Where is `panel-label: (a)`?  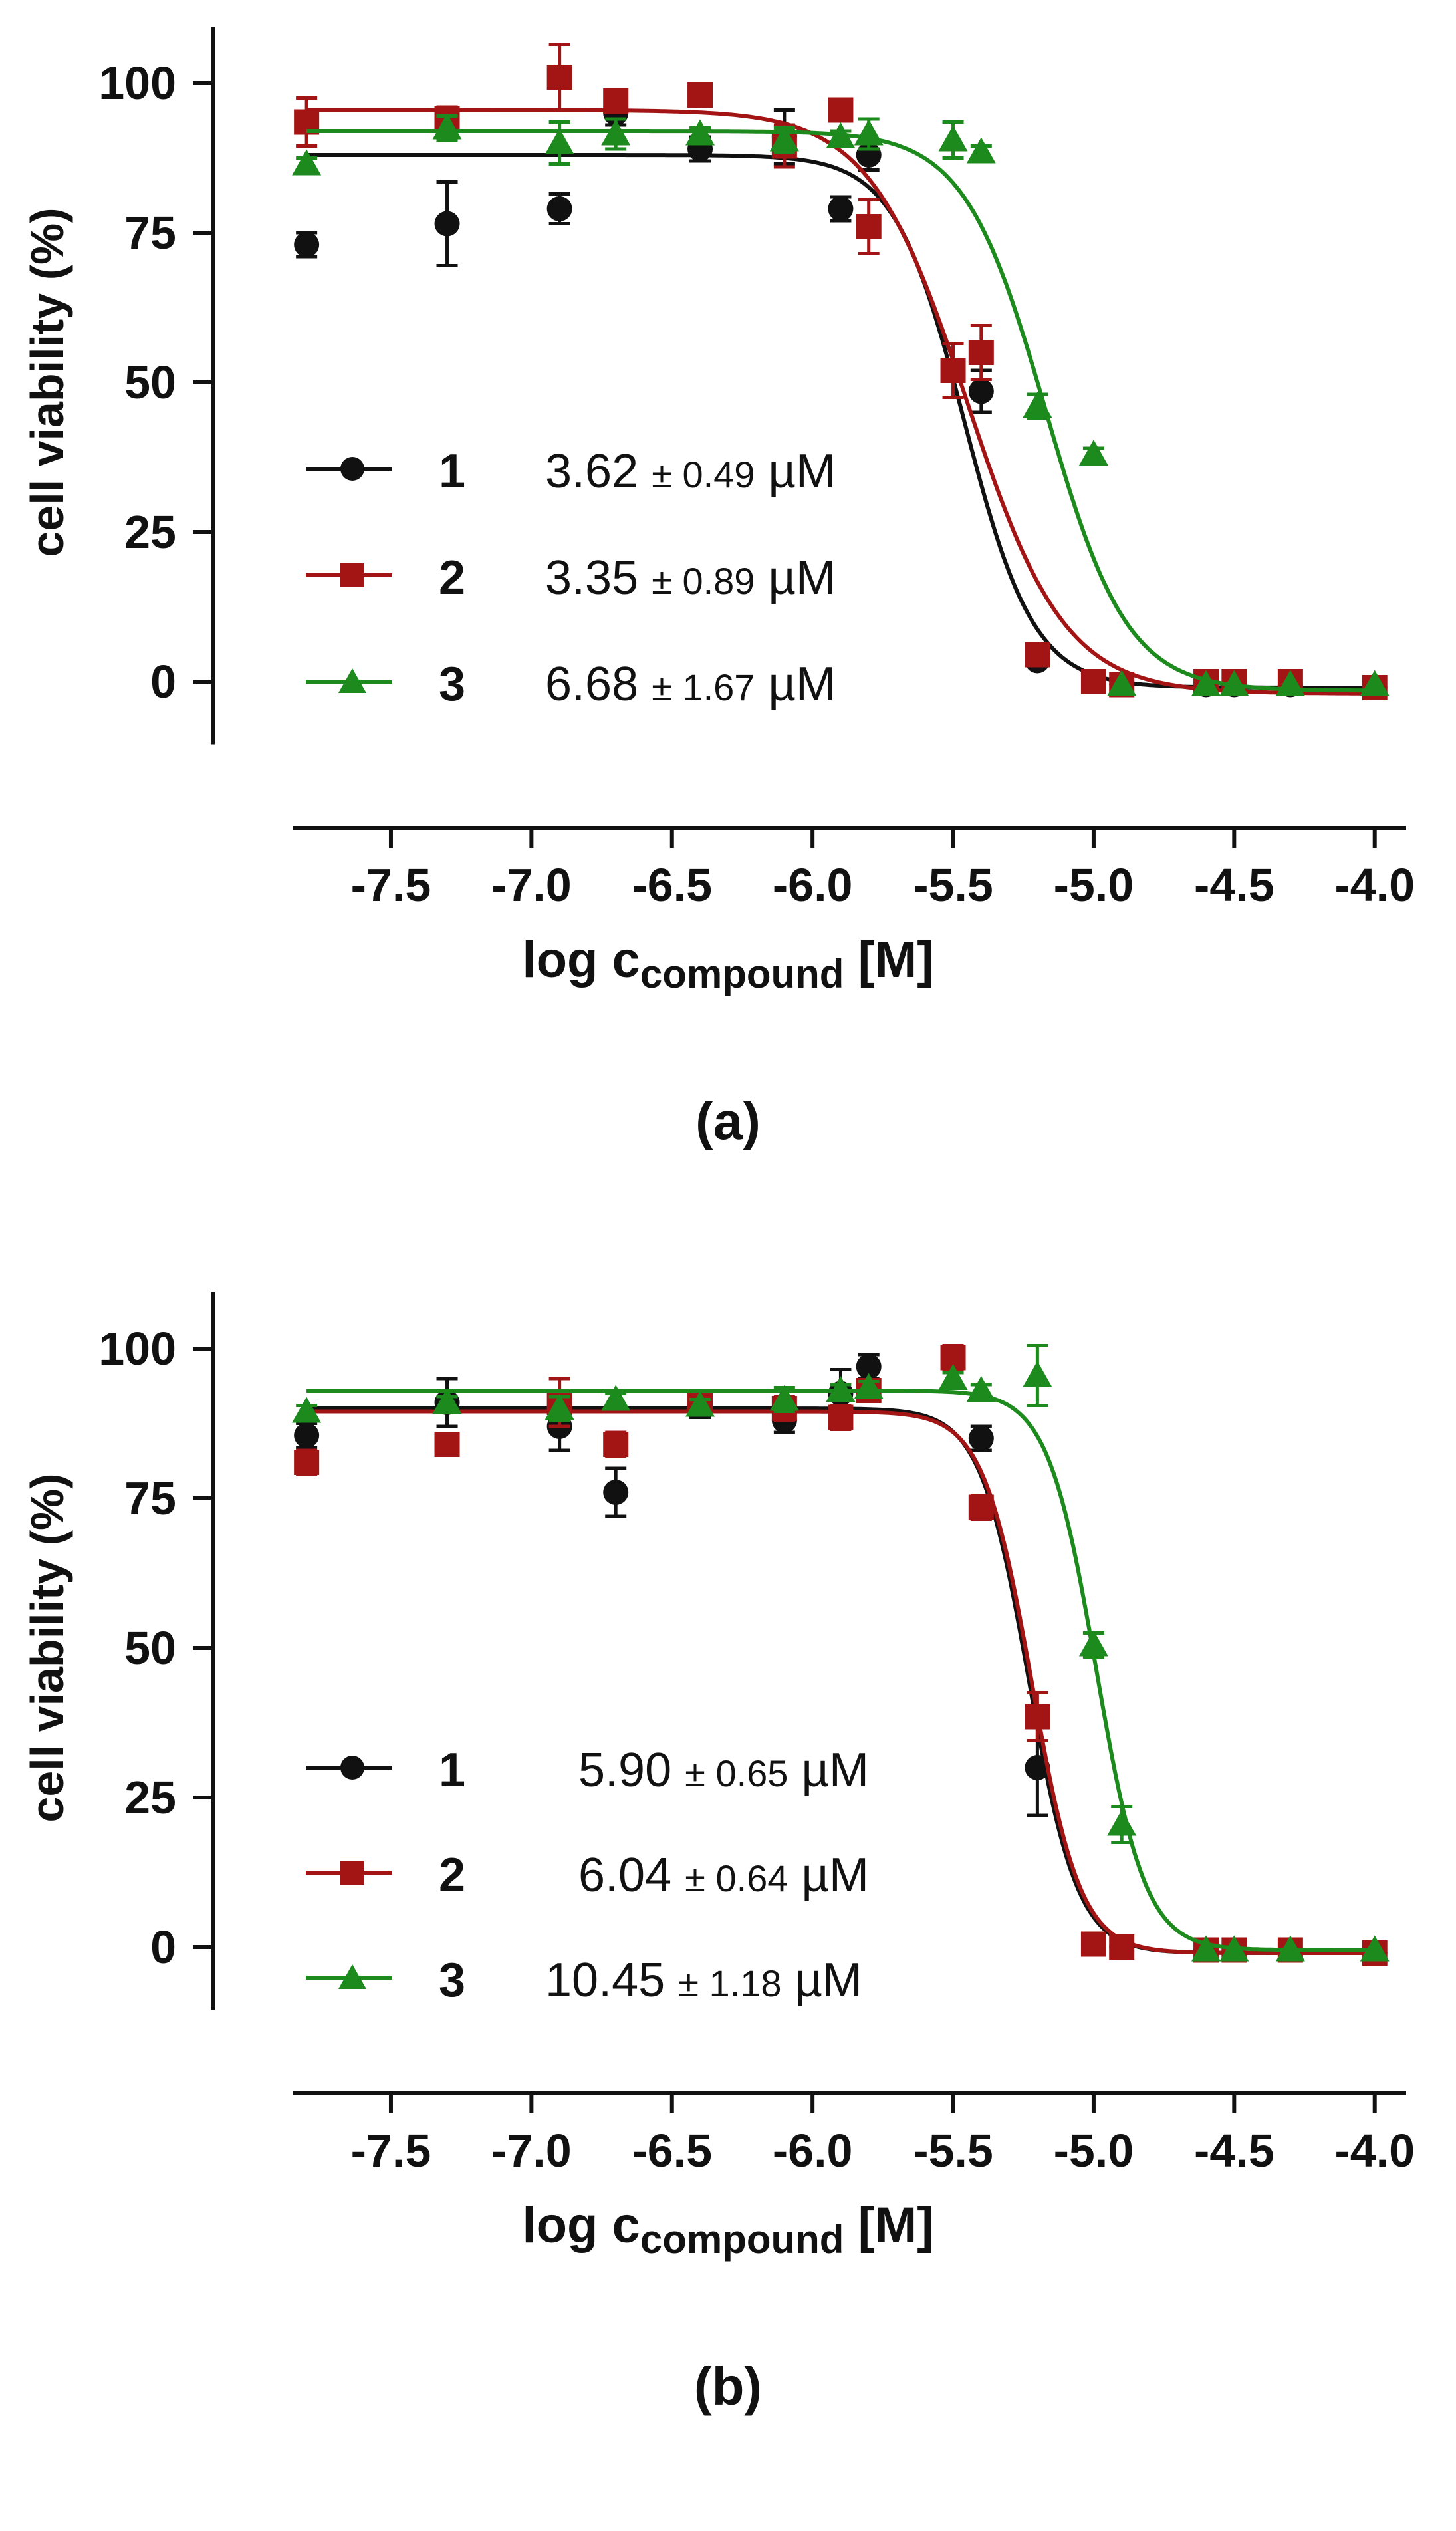 panel-label: (a) is located at coordinates (728, 1120).